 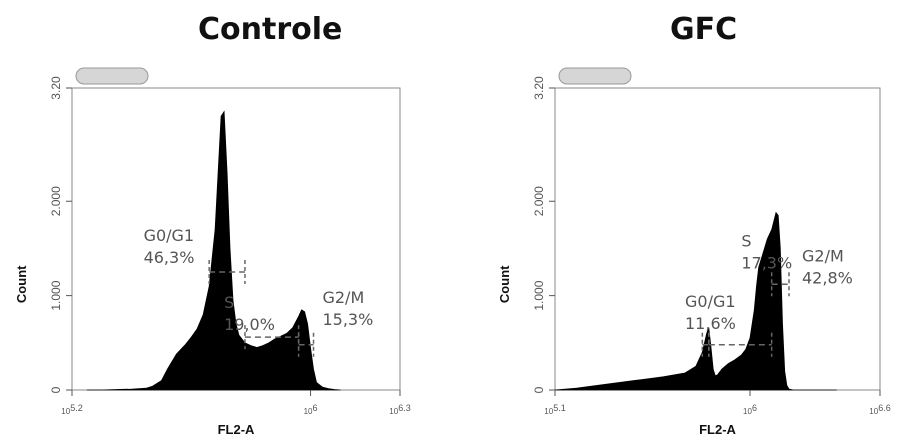 What do you see at coordinates (827, 278) in the screenshot?
I see `gate-label-value: 42,8%` at bounding box center [827, 278].